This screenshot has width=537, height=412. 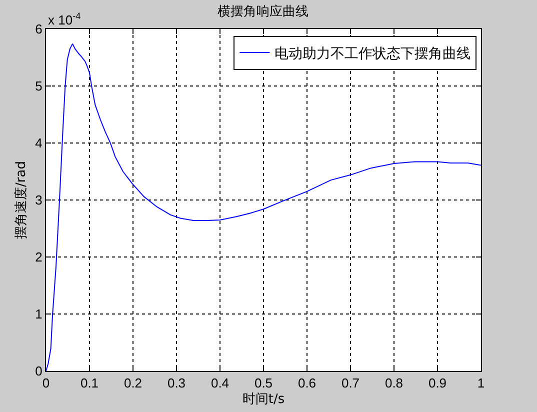 I want to click on y-tick-label: 2, so click(x=38, y=257).